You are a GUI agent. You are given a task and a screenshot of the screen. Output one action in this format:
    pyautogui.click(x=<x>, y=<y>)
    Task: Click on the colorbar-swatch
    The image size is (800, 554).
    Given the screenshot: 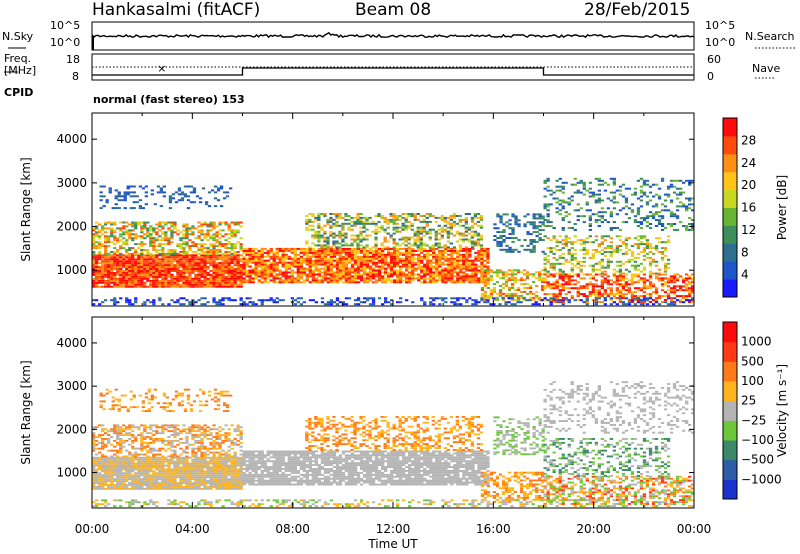 What is the action you would take?
    pyautogui.click(x=730, y=252)
    